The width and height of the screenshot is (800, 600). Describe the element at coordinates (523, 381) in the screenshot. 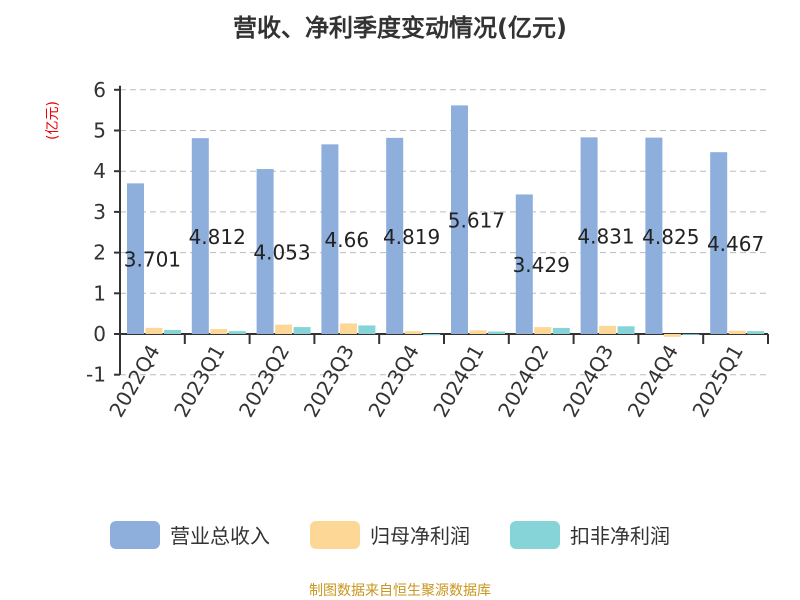

I see `x-tick-label: 2024Q2` at that location.